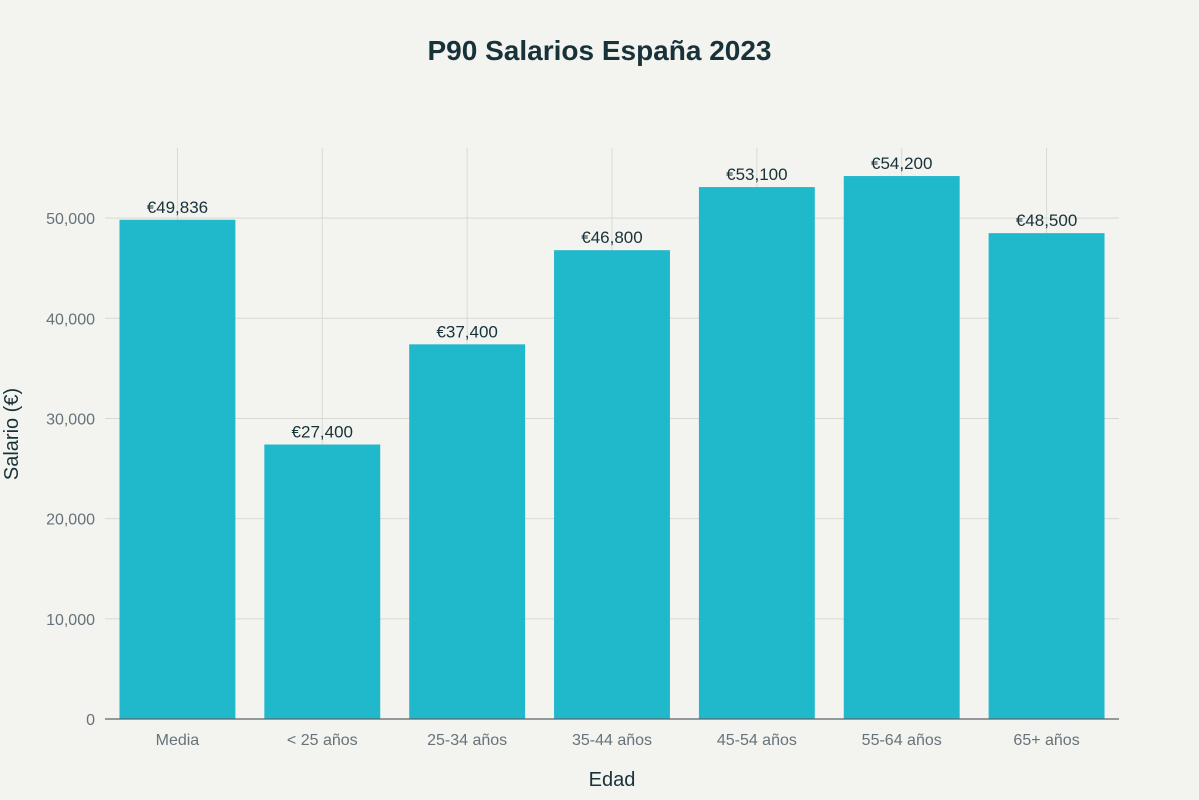 The width and height of the screenshot is (1199, 800). I want to click on y-tick-label: 10,000, so click(70, 620).